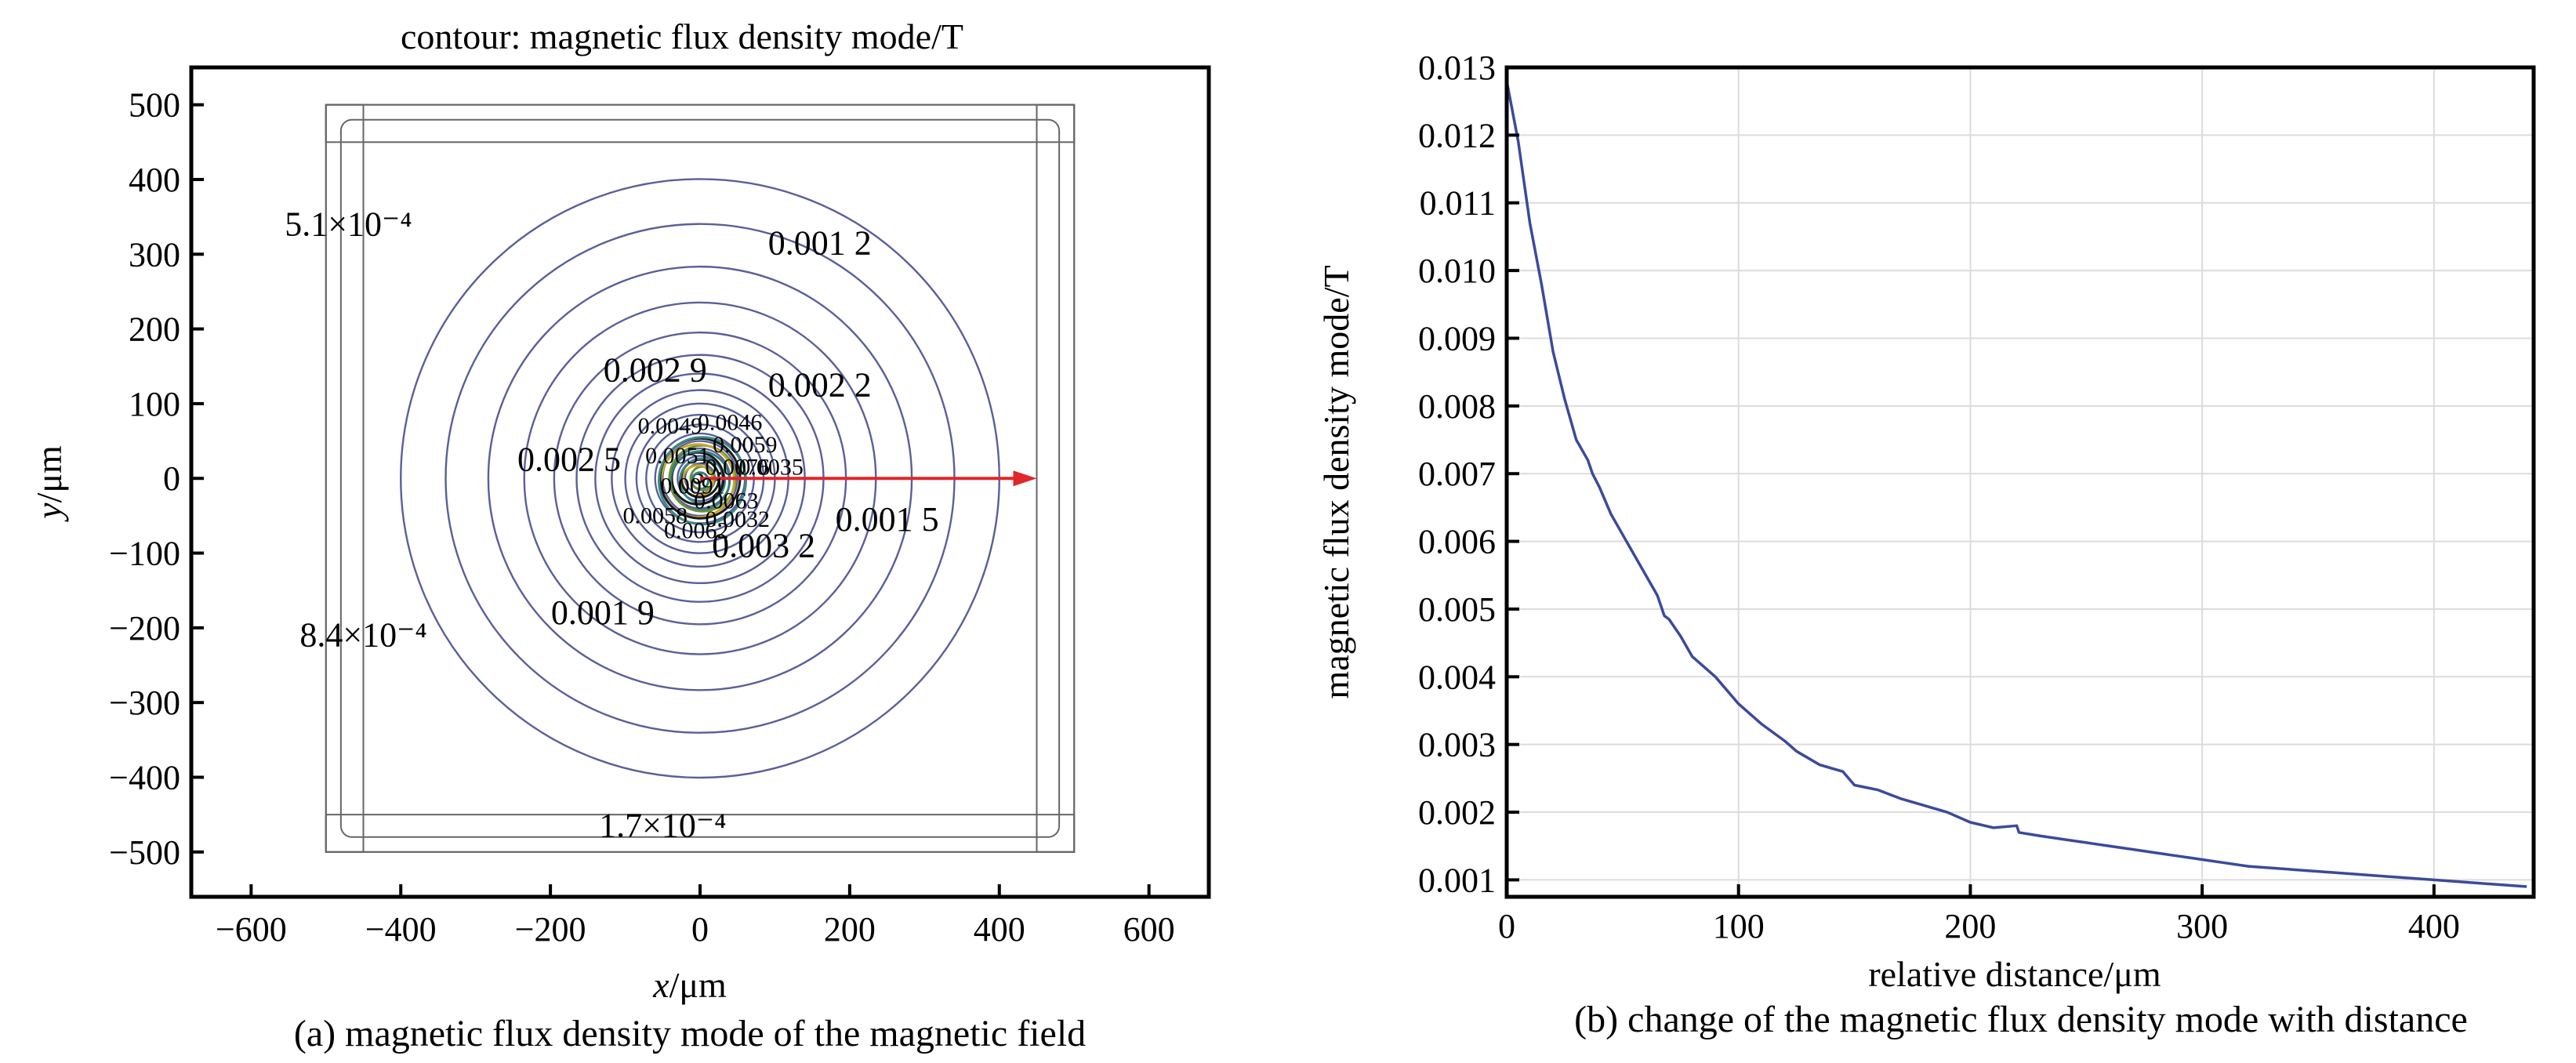  Describe the element at coordinates (701, 123) in the screenshot. I see `top-bar` at that location.